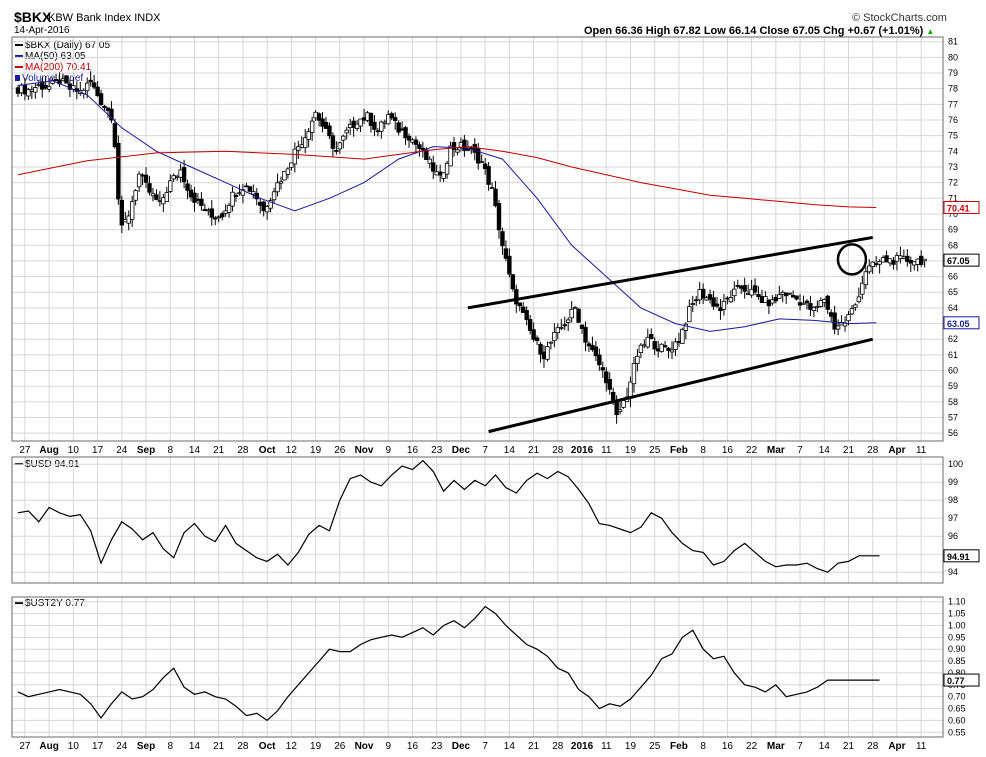  What do you see at coordinates (582, 450) in the screenshot?
I see `x-tick-label: 2016` at bounding box center [582, 450].